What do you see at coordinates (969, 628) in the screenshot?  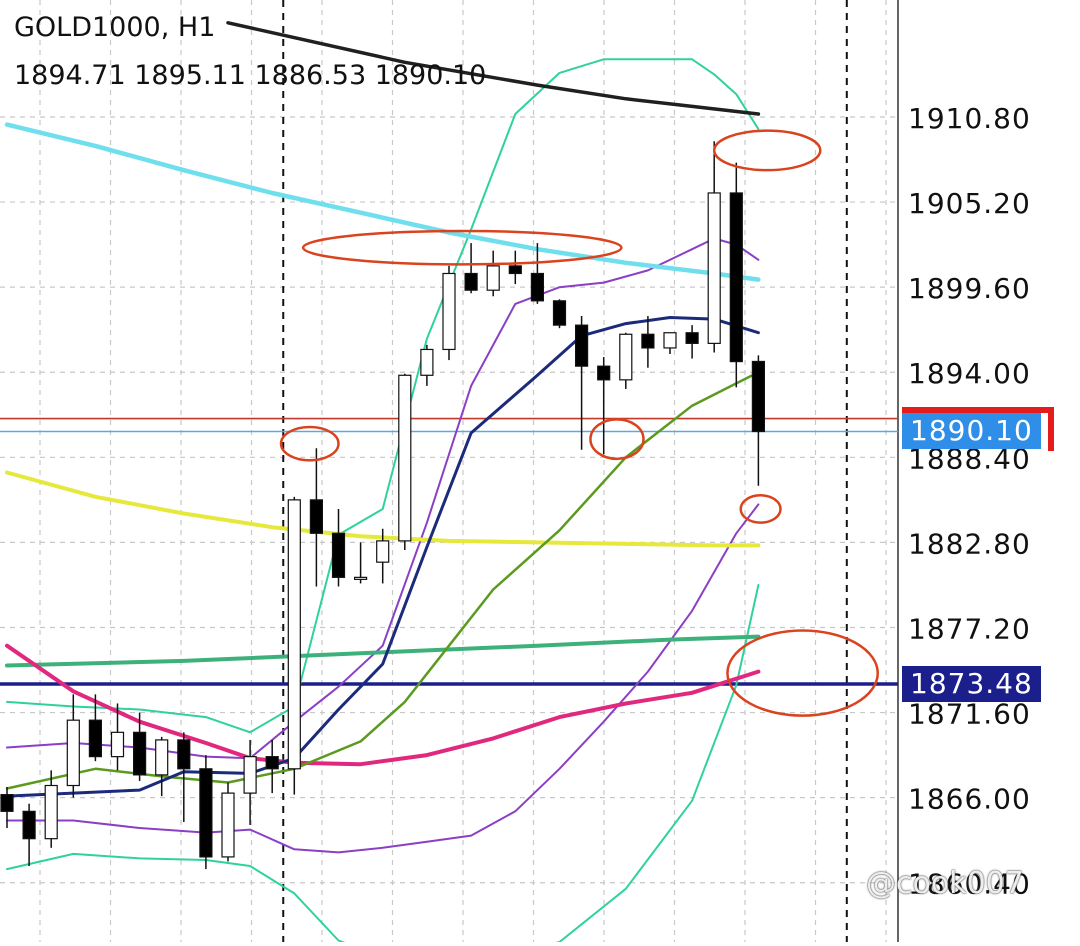 I see `price-tick-label: 1877.20` at bounding box center [969, 628].